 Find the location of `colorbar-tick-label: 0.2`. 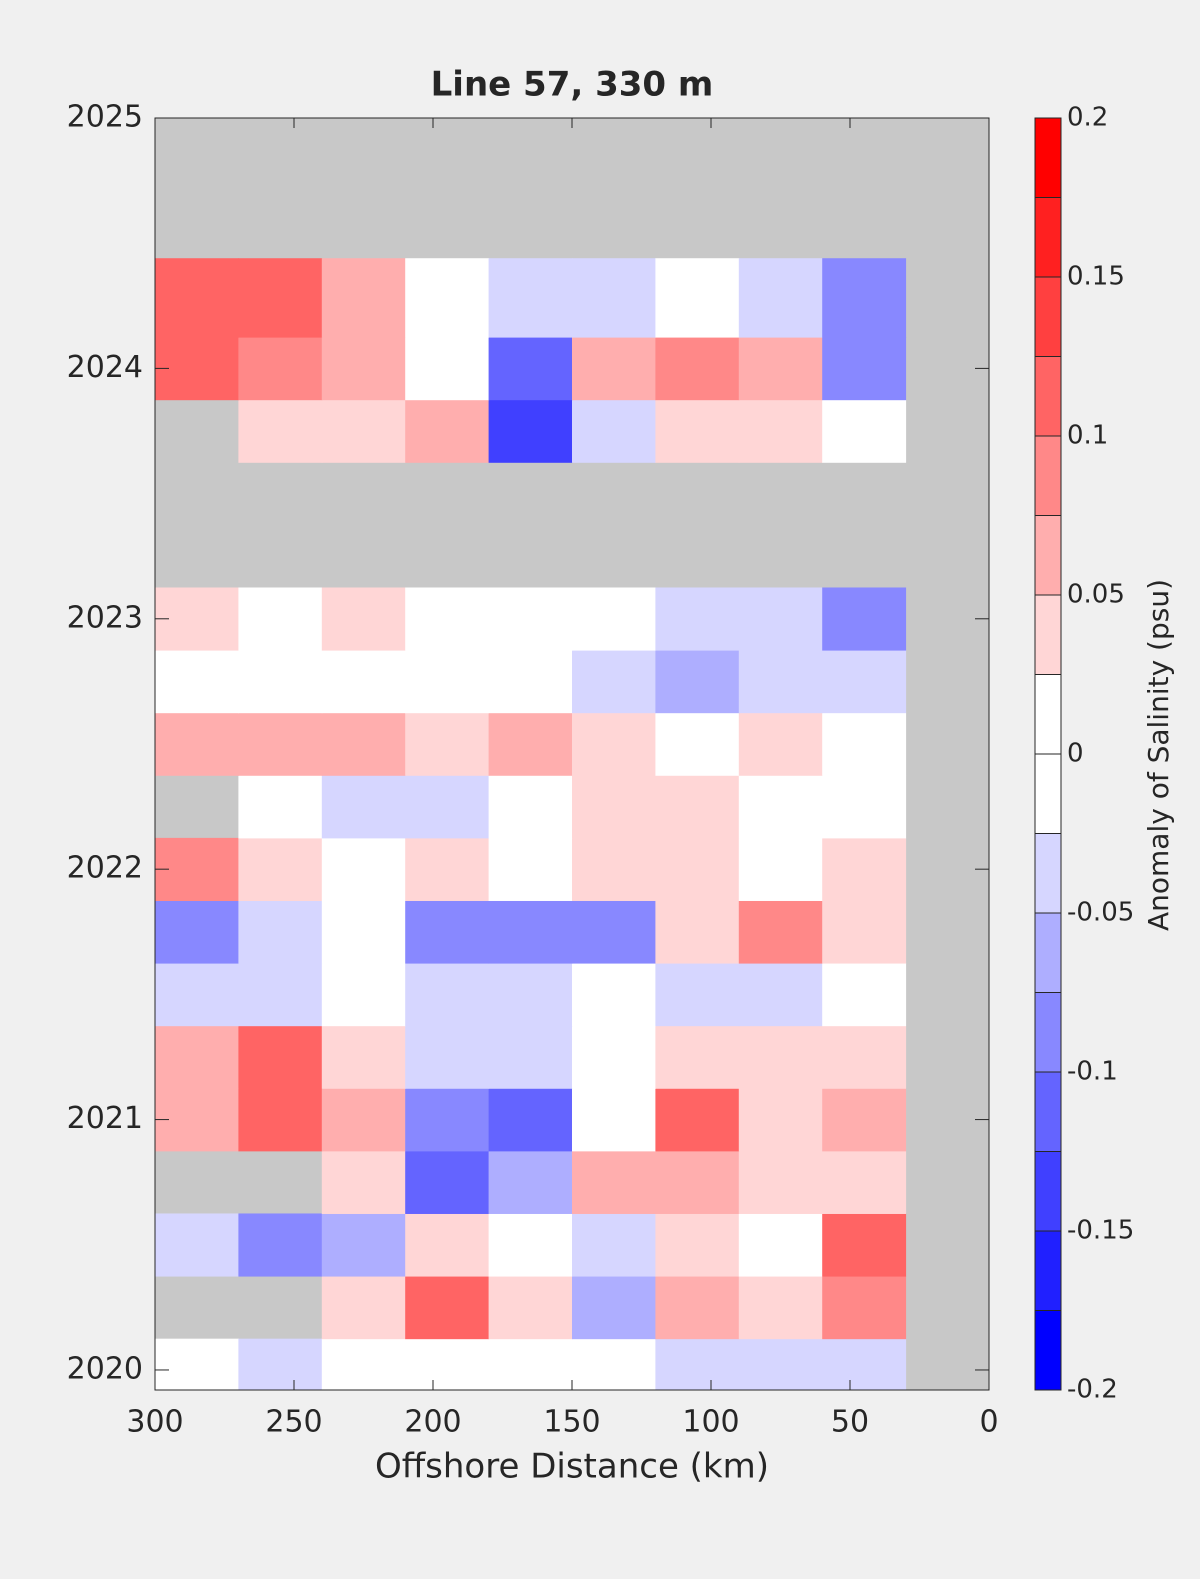

colorbar-tick-label: 0.2 is located at coordinates (1087, 118).